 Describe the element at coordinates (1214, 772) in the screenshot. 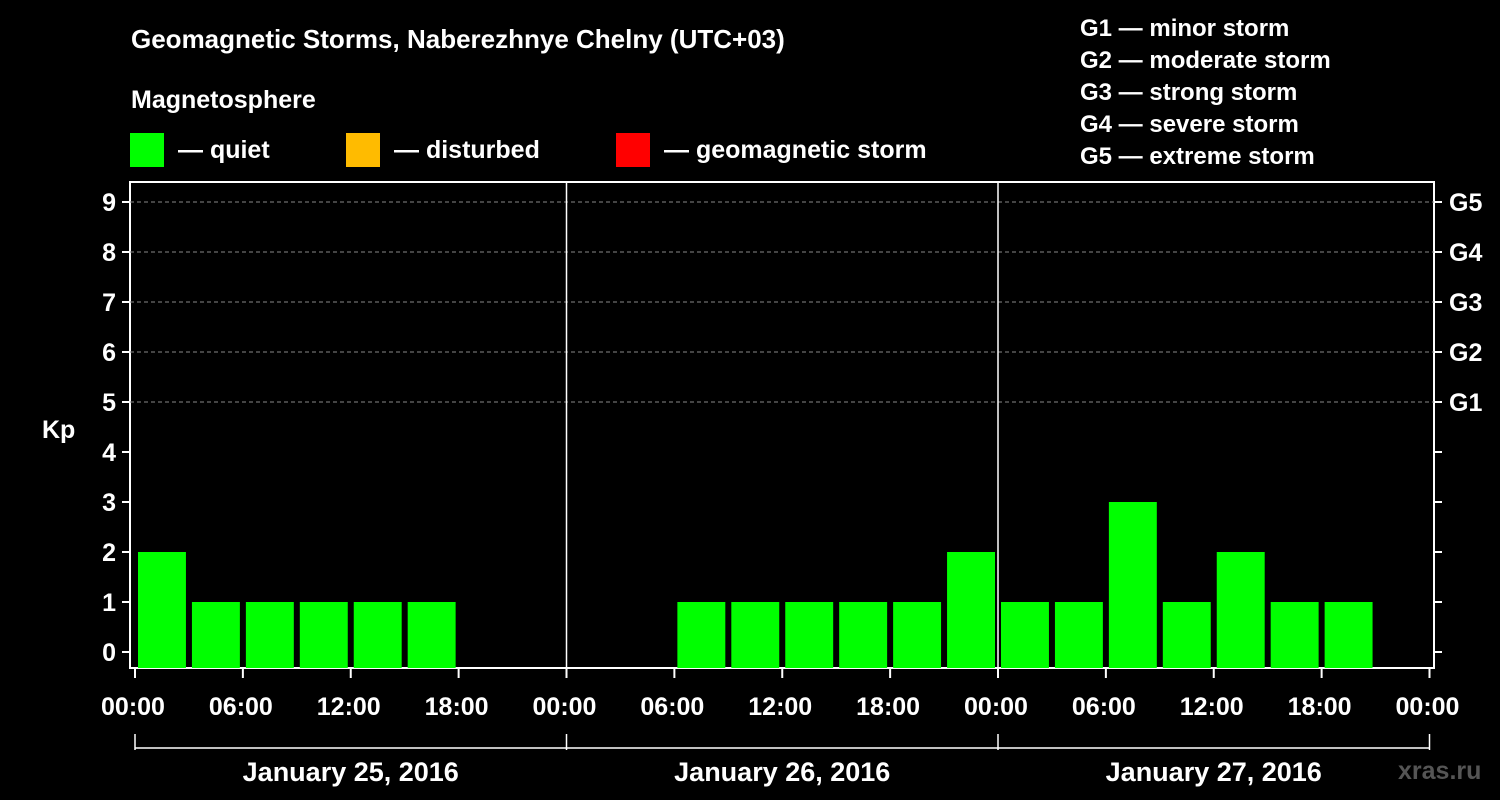

I see `day-label-2: January 27, 2016` at that location.